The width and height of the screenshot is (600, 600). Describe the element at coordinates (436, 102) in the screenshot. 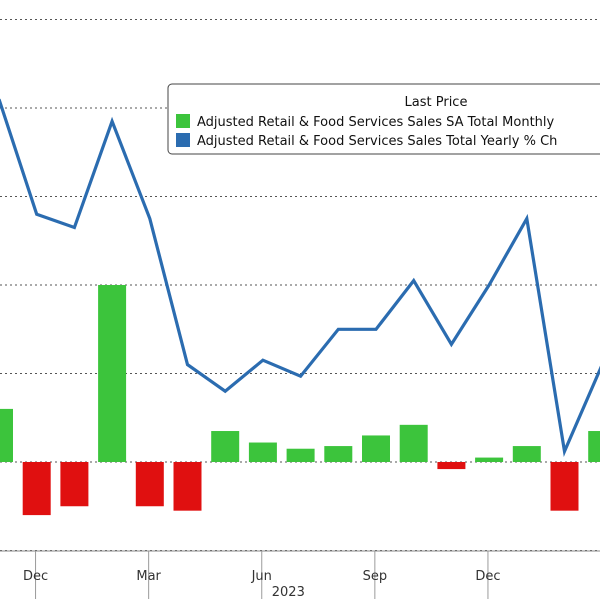

I see `legend-title: Last Price` at that location.